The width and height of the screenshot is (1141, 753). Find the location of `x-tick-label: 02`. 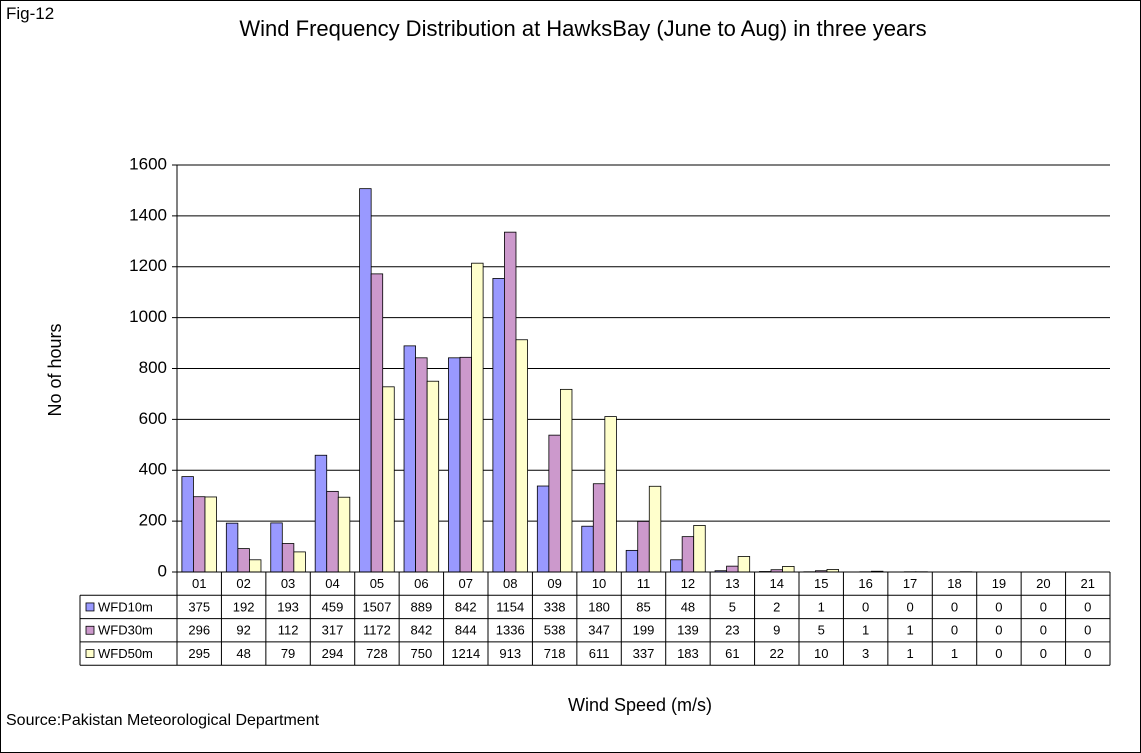

x-tick-label: 02 is located at coordinates (243, 583).